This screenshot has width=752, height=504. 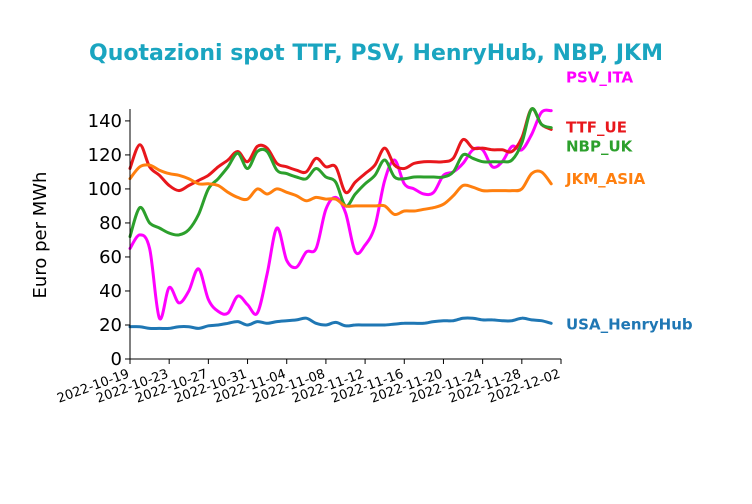 What do you see at coordinates (110, 291) in the screenshot?
I see `y-tick-label: 40` at bounding box center [110, 291].